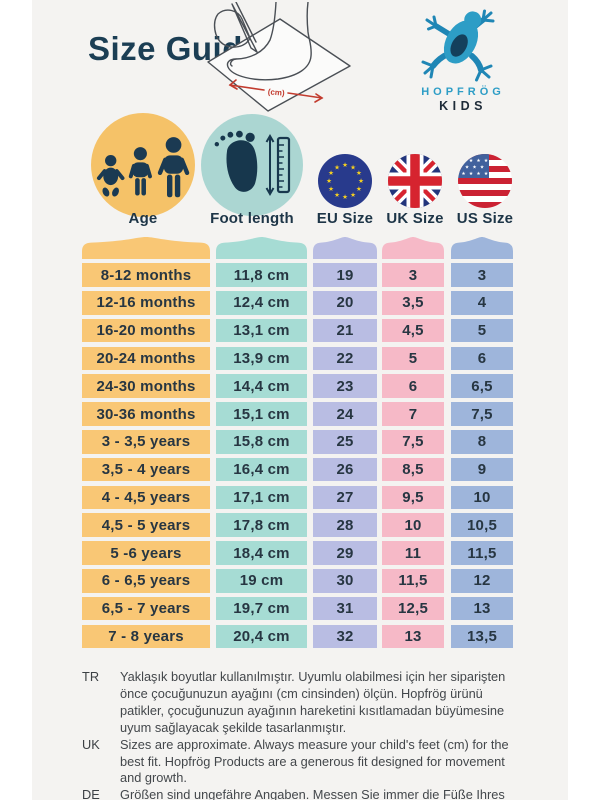  I want to click on age-cell: 12-16 months, so click(146, 303).